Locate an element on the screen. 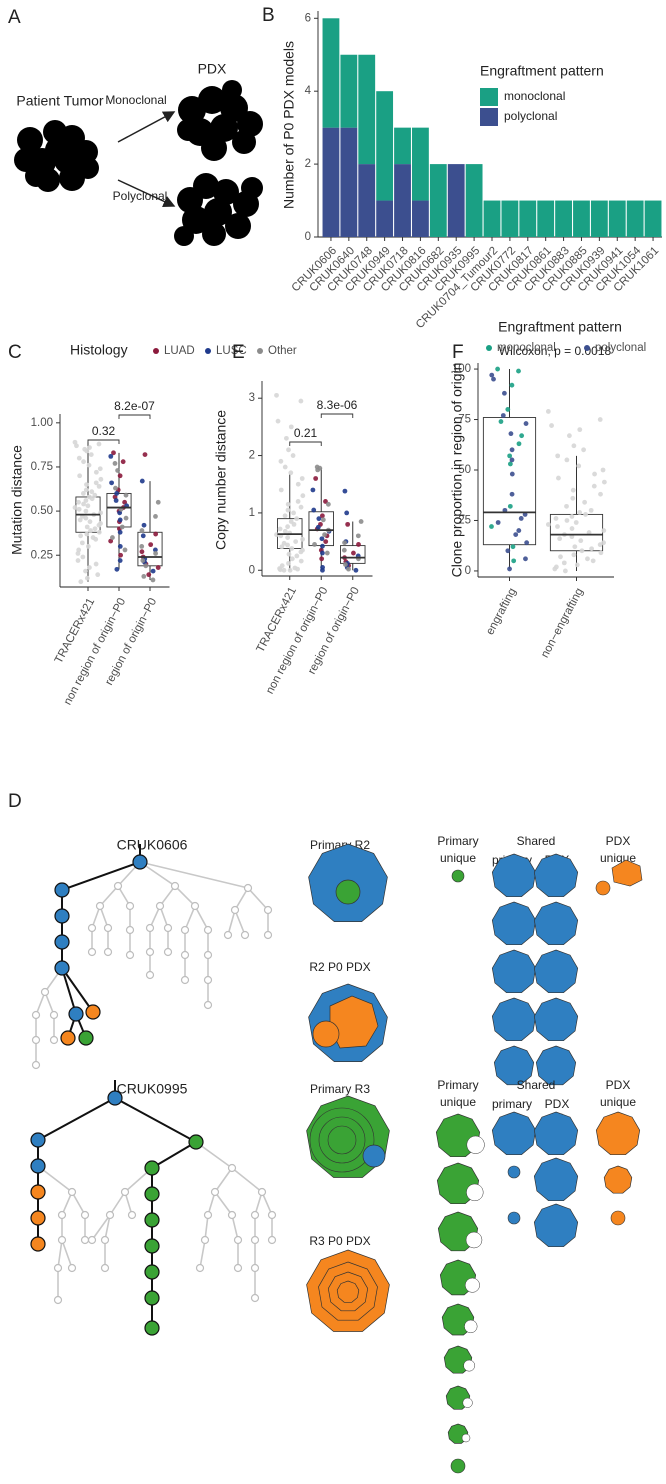 The width and height of the screenshot is (666, 1484). y-tick-label: 0.50 is located at coordinates (42, 511).